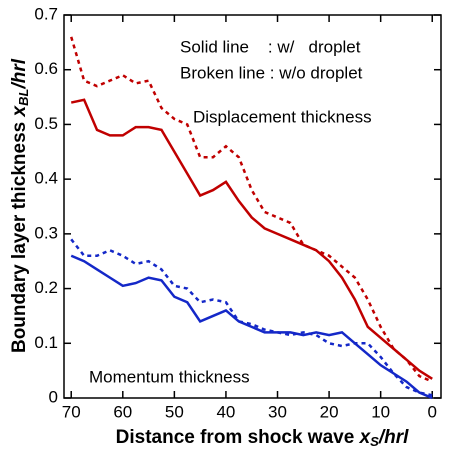 The width and height of the screenshot is (455, 451). What do you see at coordinates (46, 123) in the screenshot?
I see `y-tick-label: 0.5` at bounding box center [46, 123].